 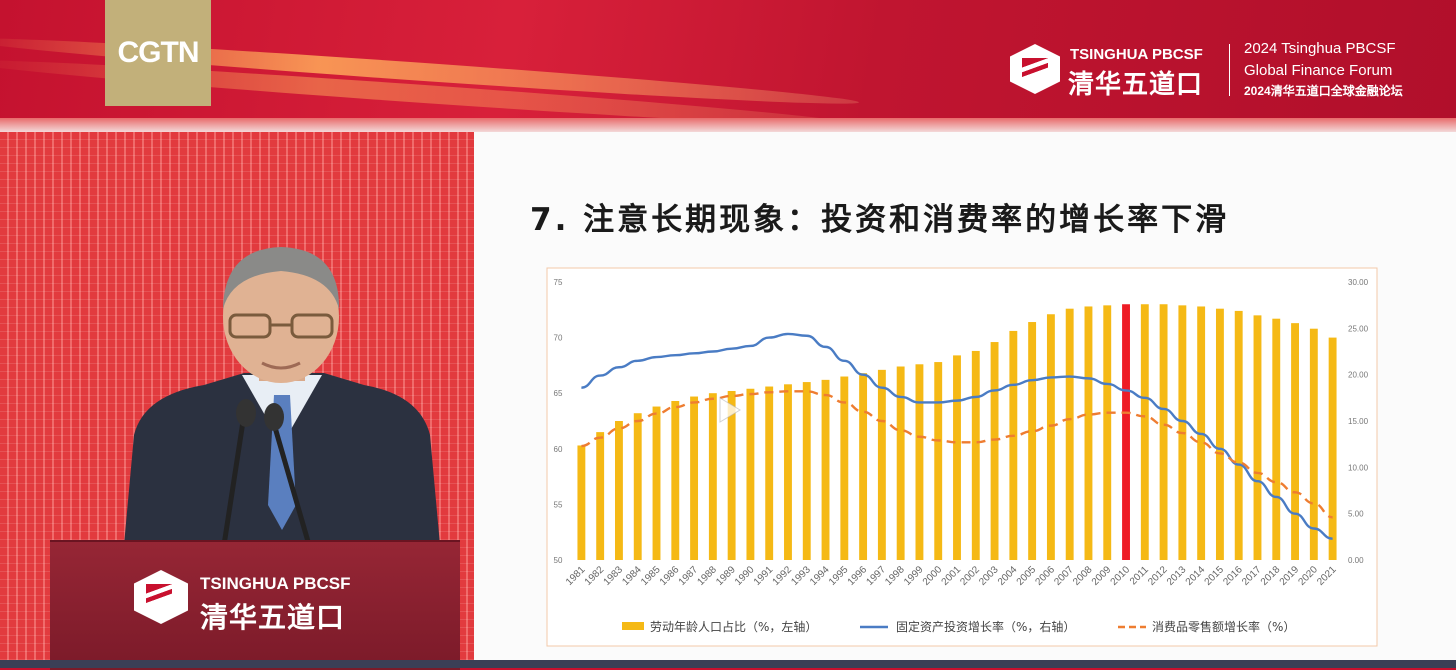 I want to click on right-axis: 0.00 5.00 10.00 15.00 20.00 25.00 30.00, so click(x=1358, y=421).